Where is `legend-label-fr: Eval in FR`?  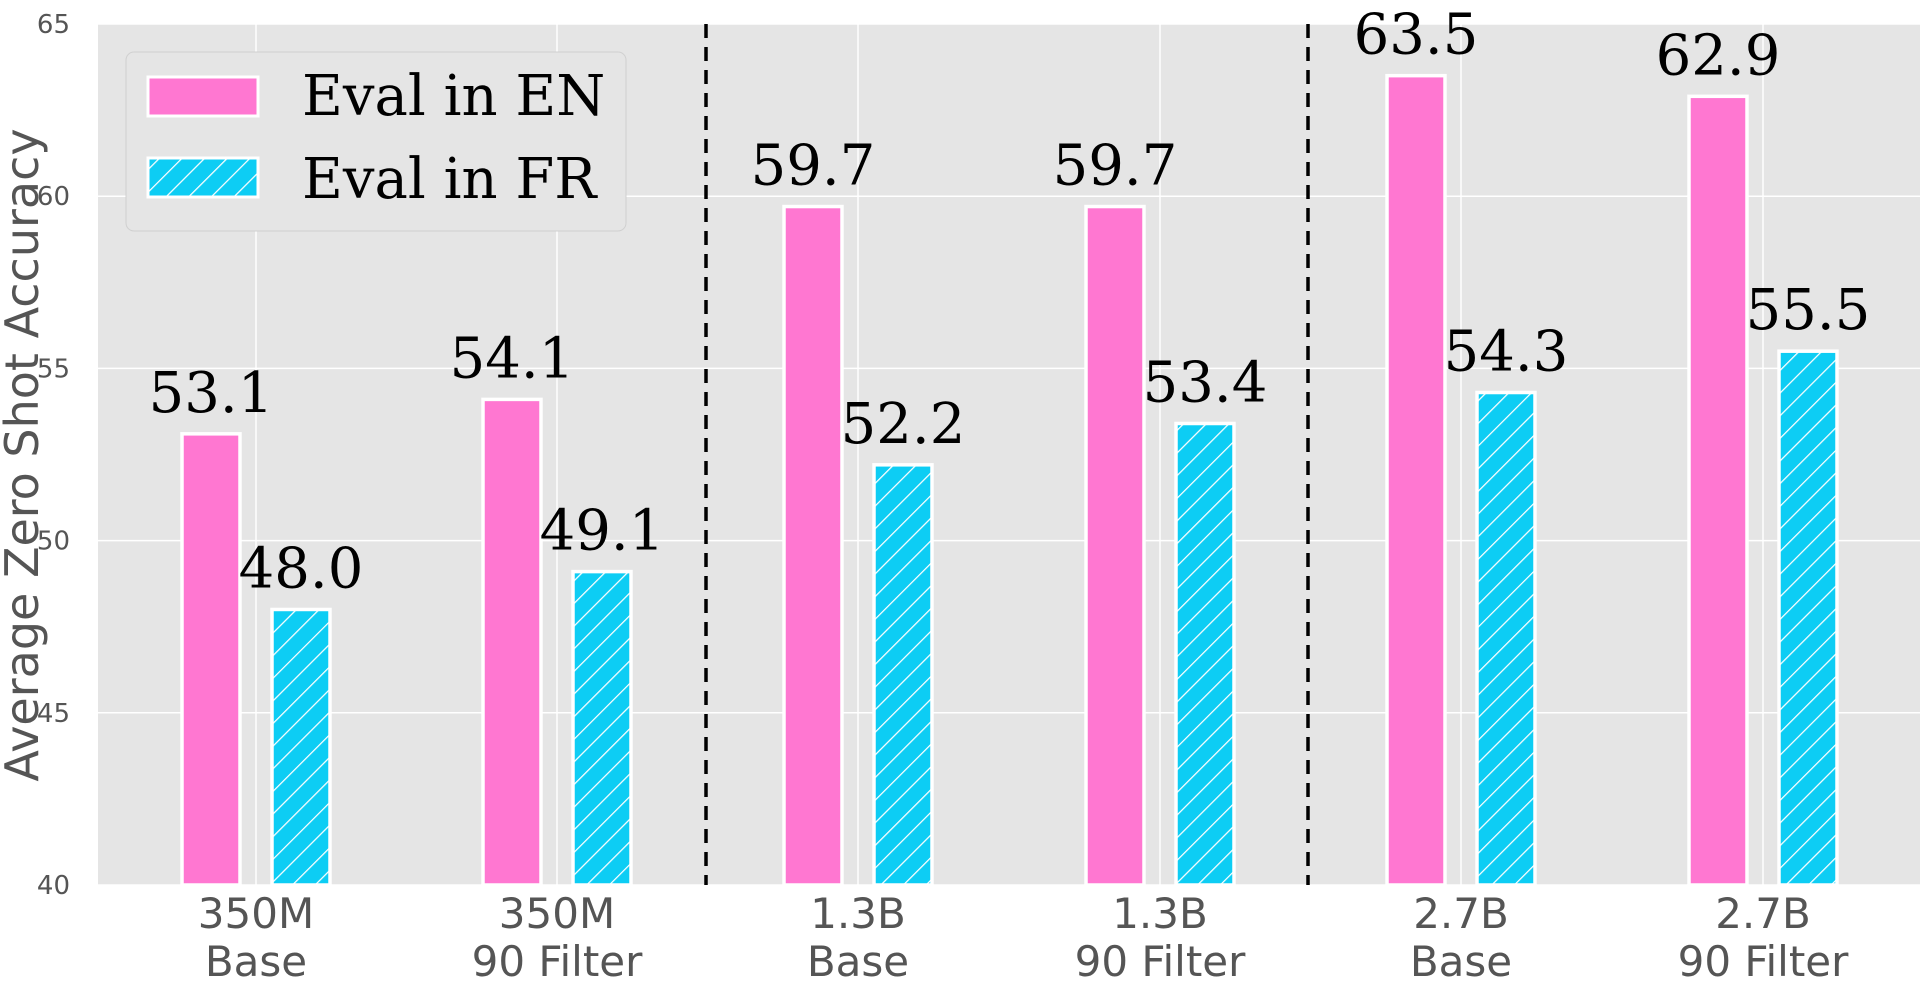
legend-label-fr: Eval in FR is located at coordinates (450, 179).